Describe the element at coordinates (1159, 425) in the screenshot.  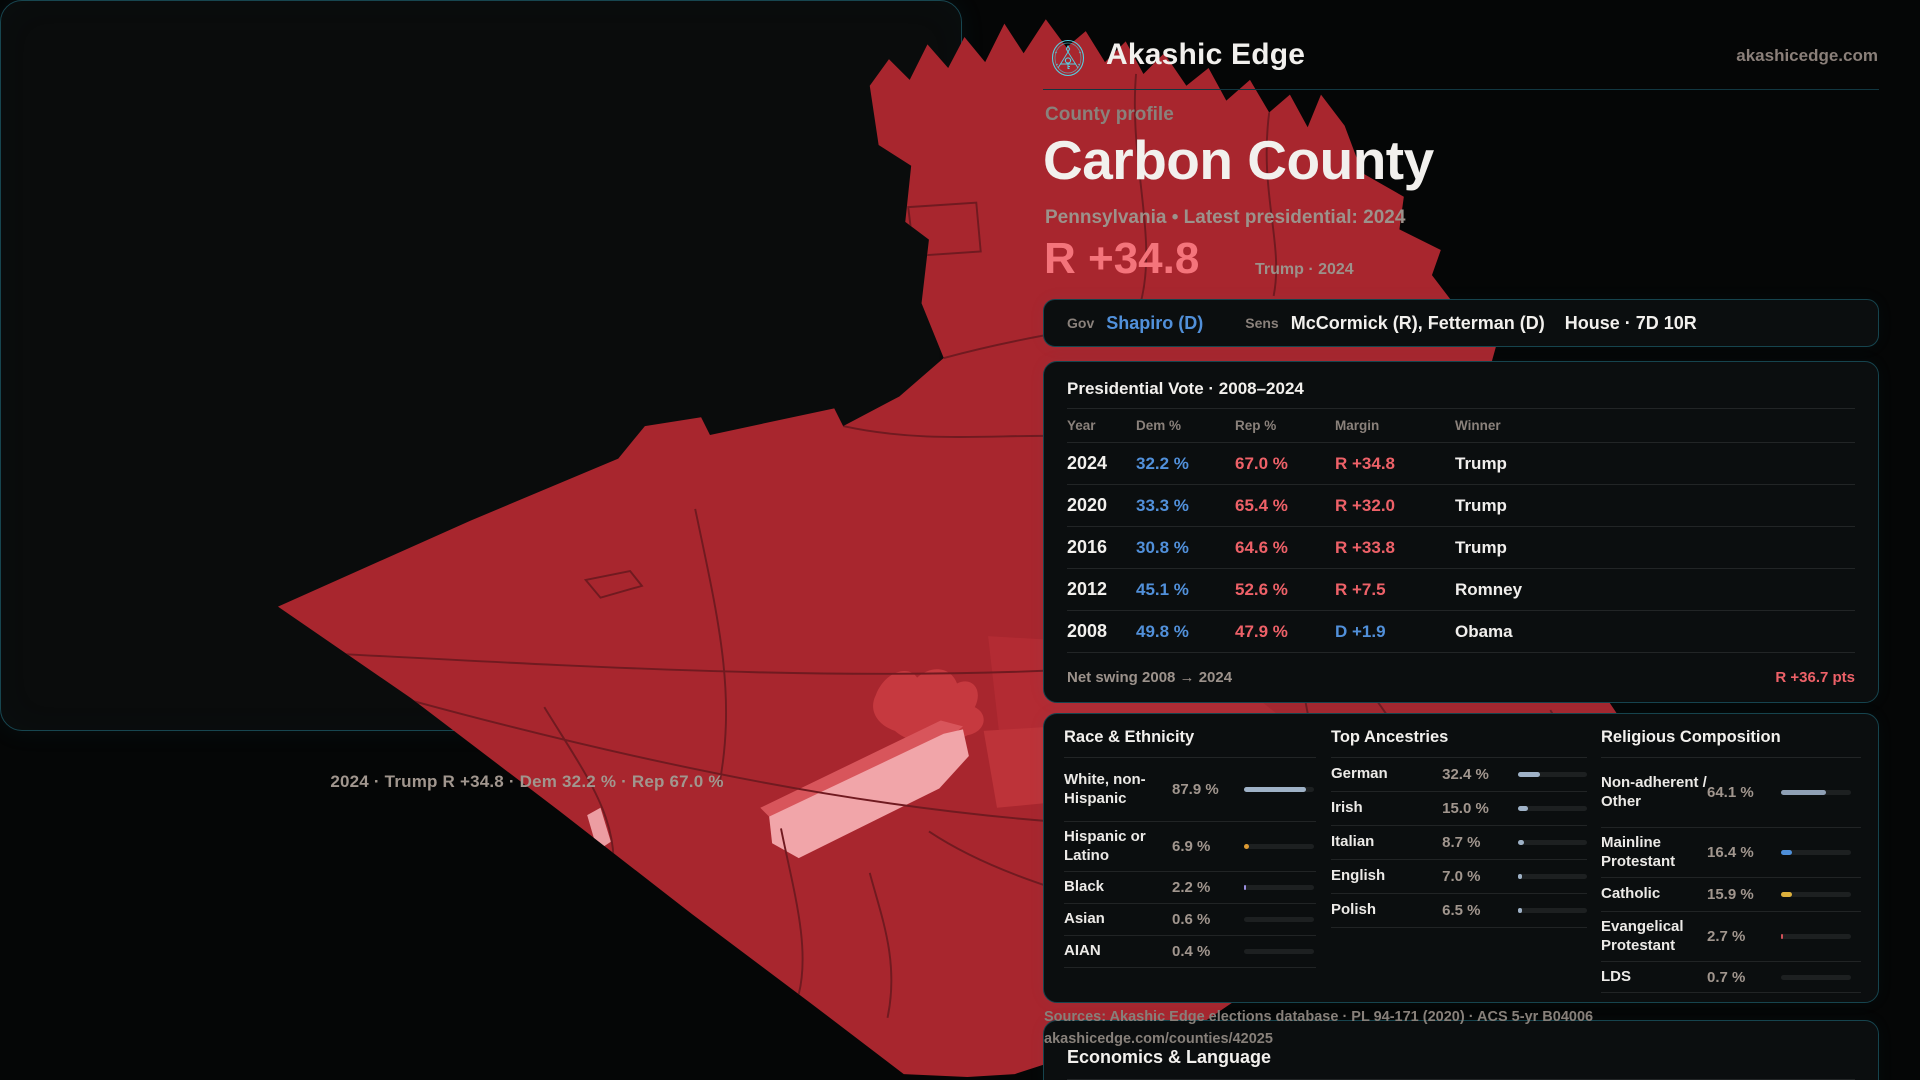
I see `col-dem: Dem %` at that location.